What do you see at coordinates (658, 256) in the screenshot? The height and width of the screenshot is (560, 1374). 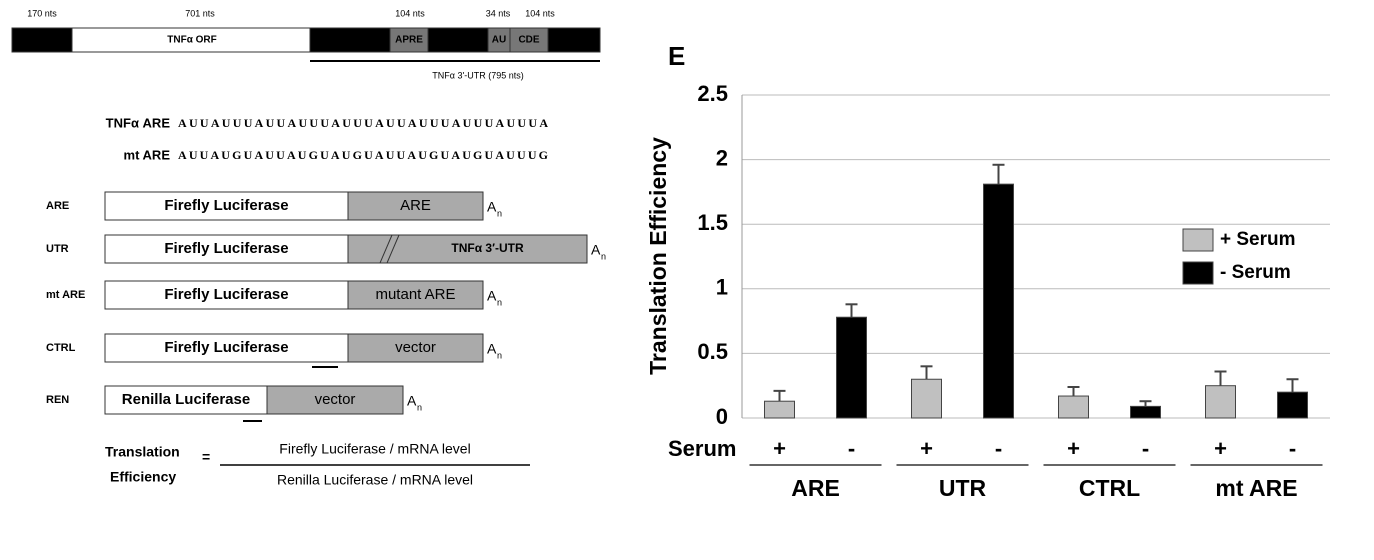 I see `y-axis-label: Translation Efficiency` at bounding box center [658, 256].